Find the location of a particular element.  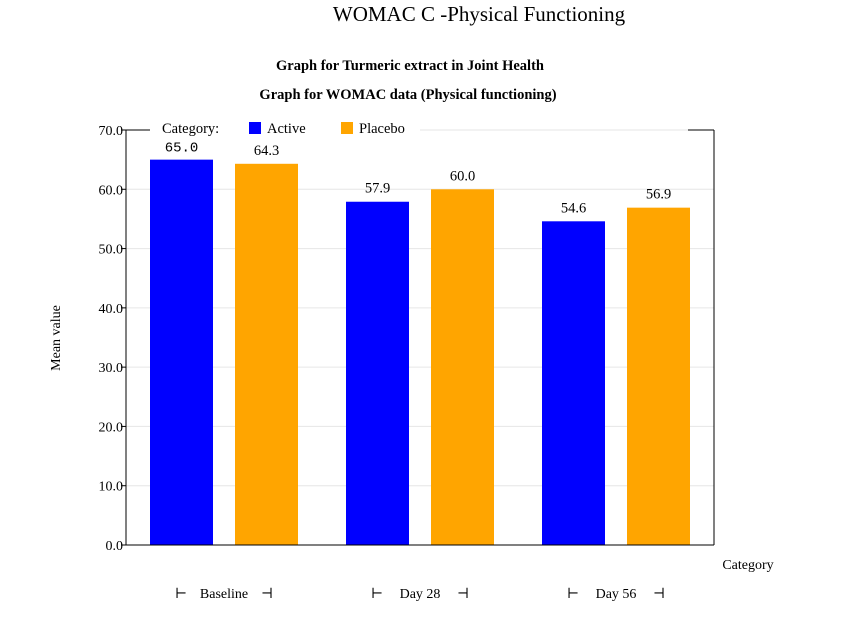

y-tick-label: 20.0 is located at coordinates (111, 427).